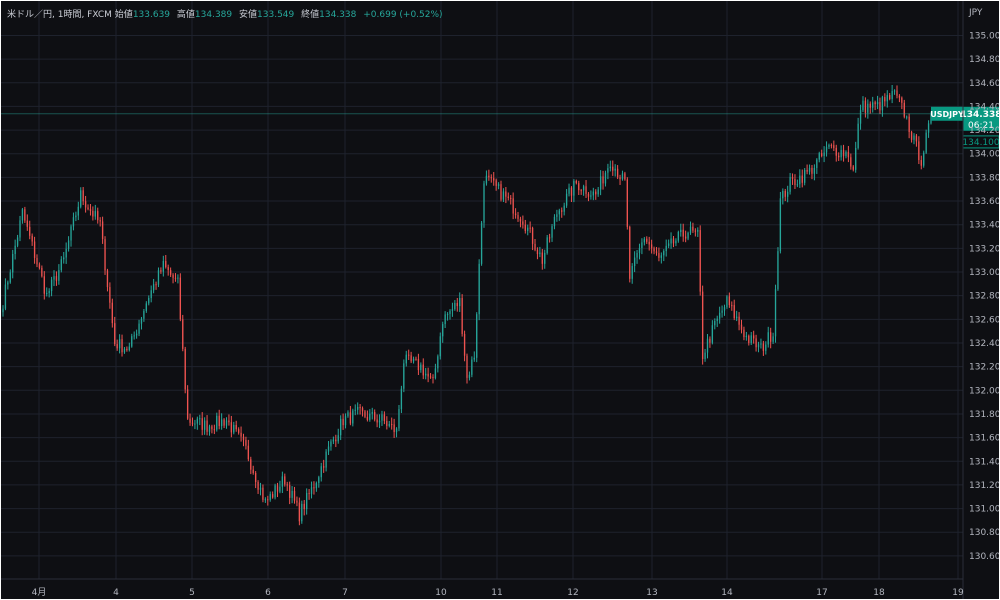 The height and width of the screenshot is (600, 1000). I want to click on time-tick-label: 14, so click(727, 593).